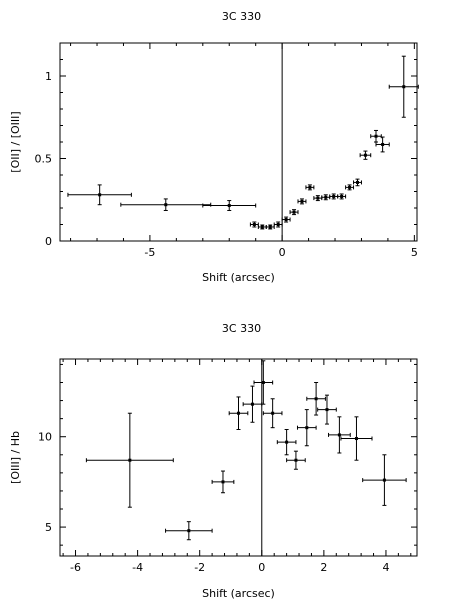  Describe the element at coordinates (15, 141) in the screenshot. I see `y-axis-label: [OII] / [OIII]` at that location.